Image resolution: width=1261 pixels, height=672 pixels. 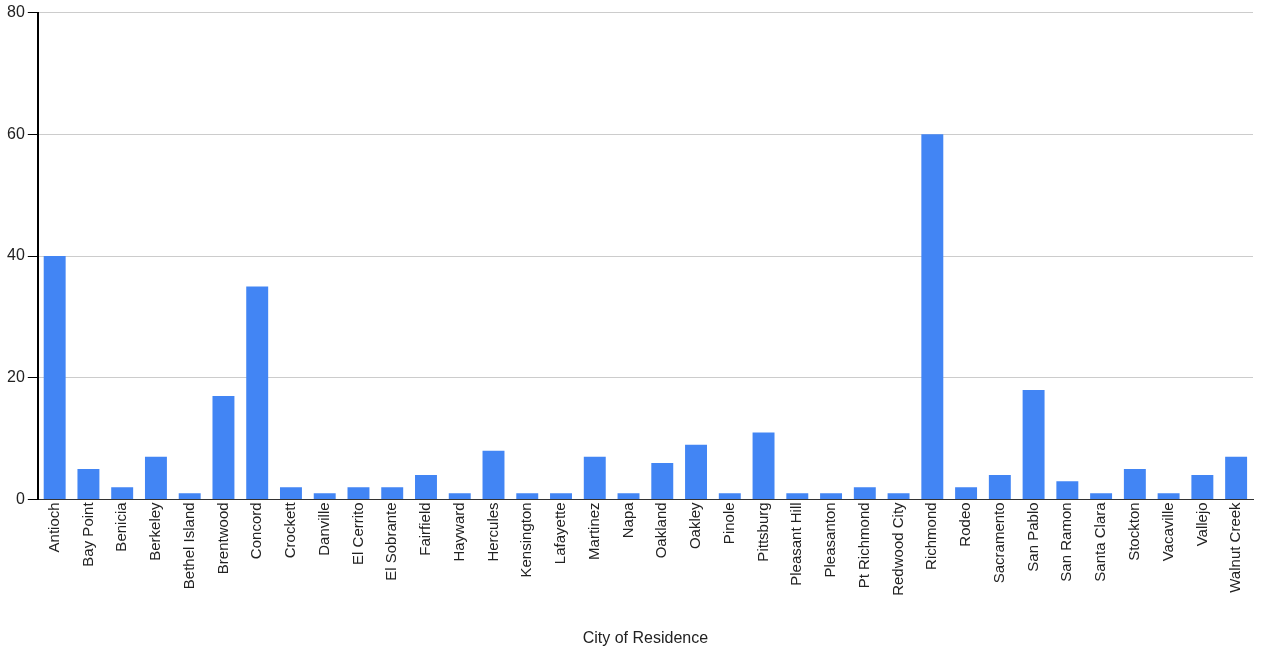 I want to click on x-tick-label: Antioch, so click(x=53, y=527).